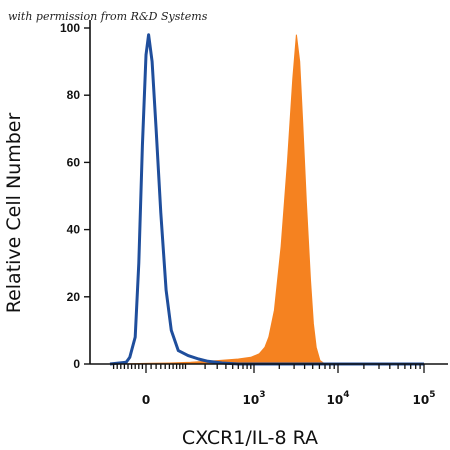 This screenshot has width=450, height=450. What do you see at coordinates (338, 398) in the screenshot?
I see `x-tick-label: 104` at bounding box center [338, 398].